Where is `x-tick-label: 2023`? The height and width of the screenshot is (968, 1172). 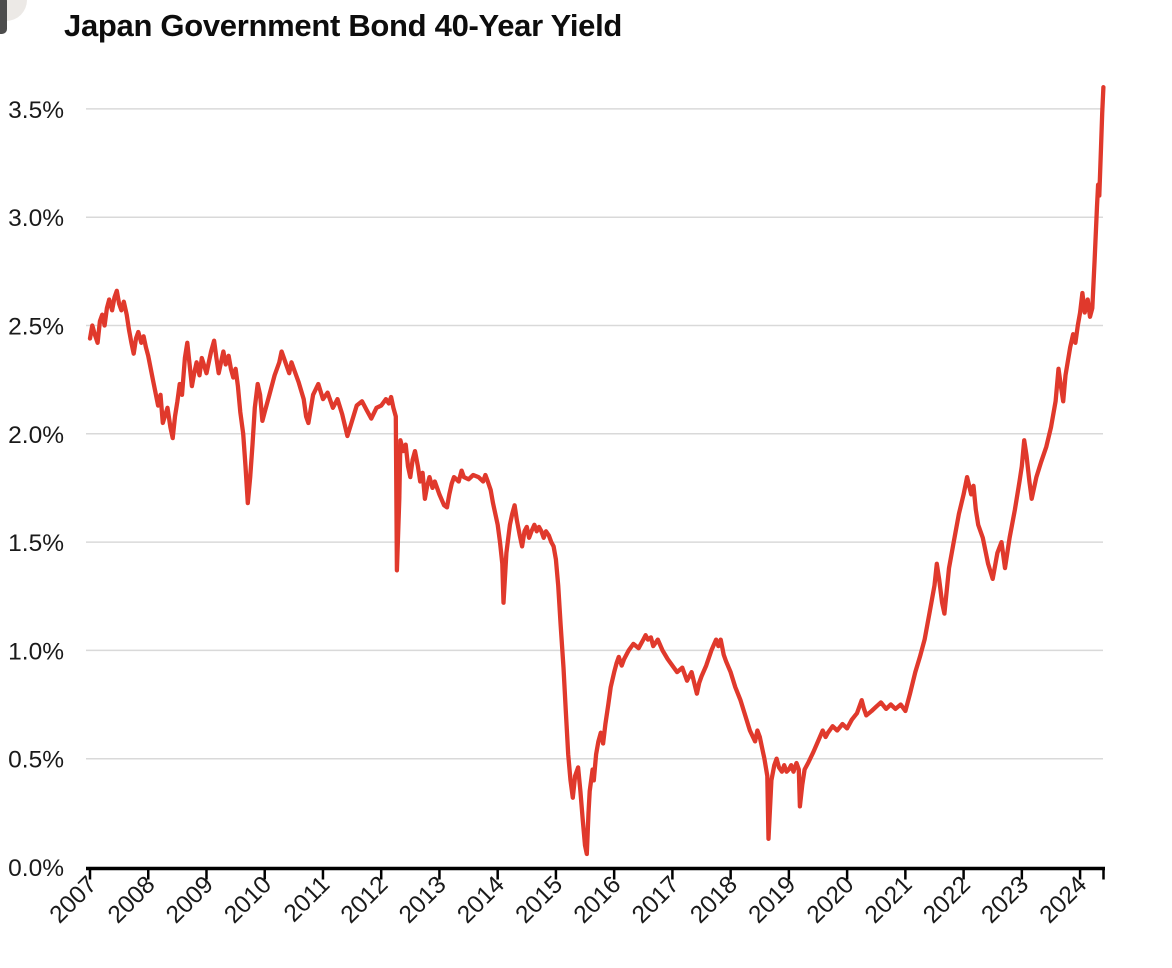 x-tick-label: 2023 is located at coordinates (1005, 900).